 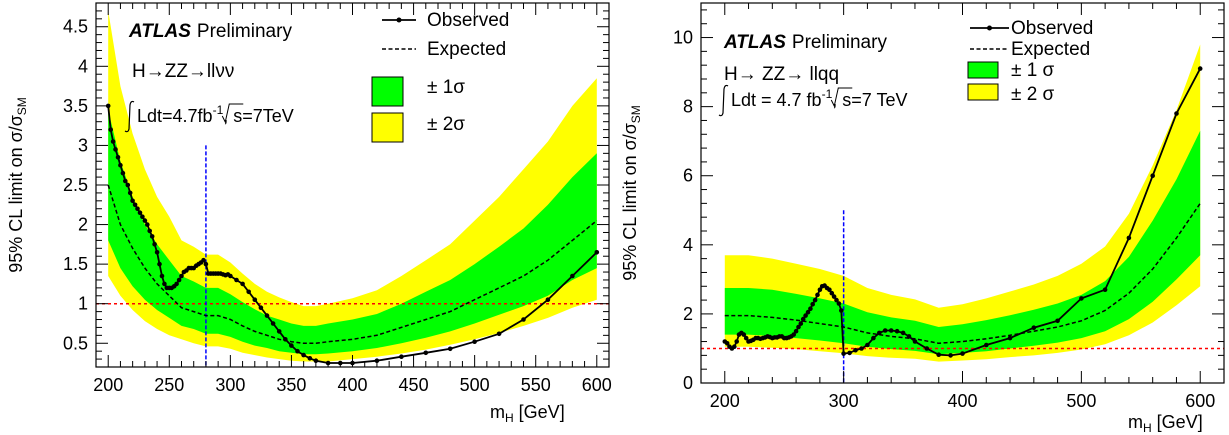 I want to click on right-x-tick-label: 400, so click(x=962, y=401).